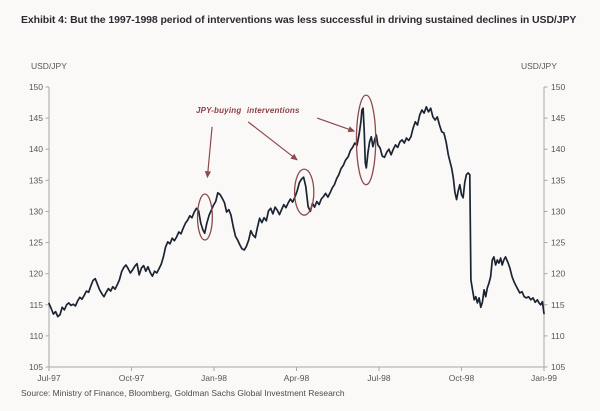 This screenshot has height=411, width=600. What do you see at coordinates (49, 66) in the screenshot?
I see `y-axis-unit-label-left: USD/JPY` at bounding box center [49, 66].